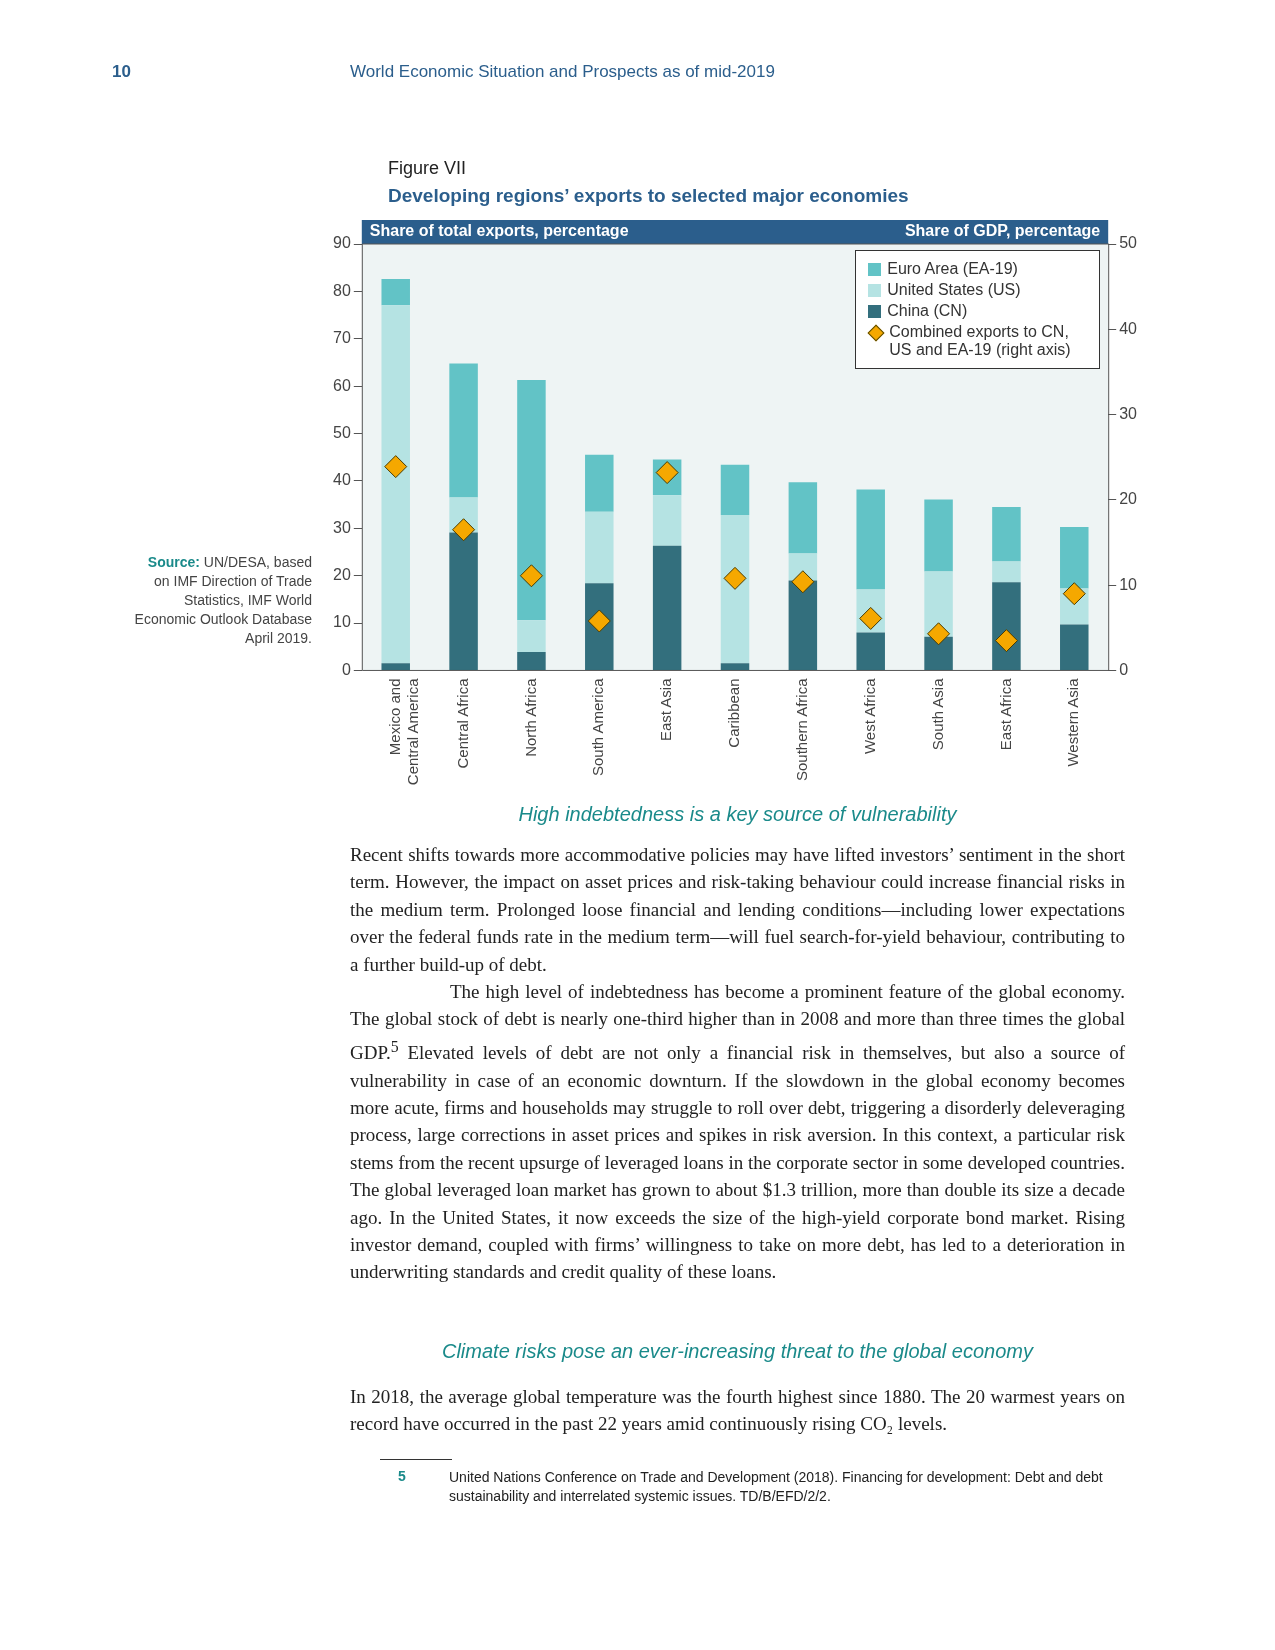 Image resolution: width=1275 pixels, height=1650 pixels. I want to click on x-tick-label: Caribbean, so click(734, 713).